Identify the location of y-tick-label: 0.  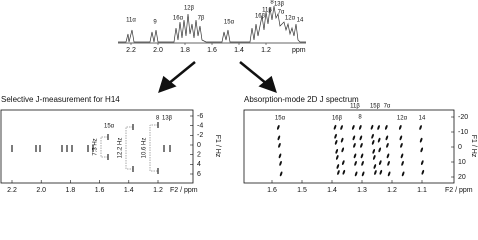
(199, 145).